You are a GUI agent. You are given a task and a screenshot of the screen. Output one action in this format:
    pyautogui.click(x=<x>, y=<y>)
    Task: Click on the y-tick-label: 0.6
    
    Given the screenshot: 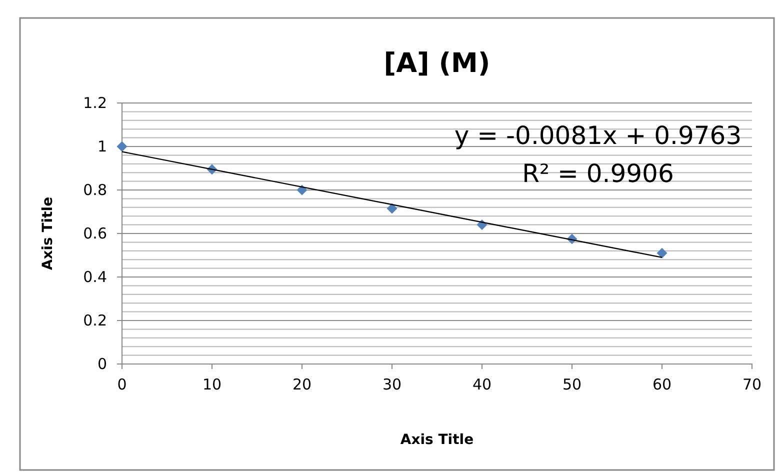 What is the action you would take?
    pyautogui.click(x=95, y=233)
    